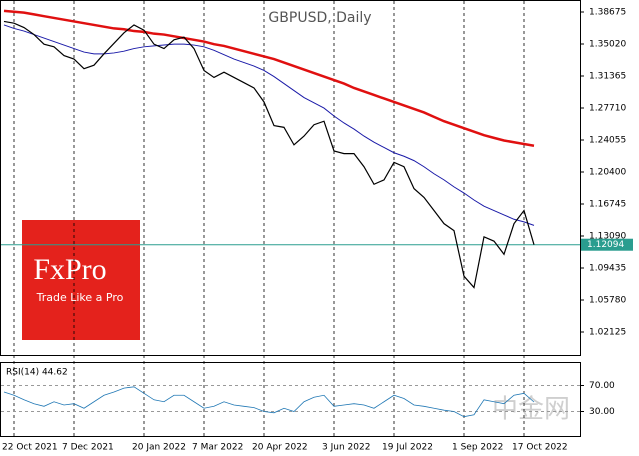  Describe the element at coordinates (346, 448) in the screenshot. I see `x-tick-label: 3 Jun 2022` at that location.